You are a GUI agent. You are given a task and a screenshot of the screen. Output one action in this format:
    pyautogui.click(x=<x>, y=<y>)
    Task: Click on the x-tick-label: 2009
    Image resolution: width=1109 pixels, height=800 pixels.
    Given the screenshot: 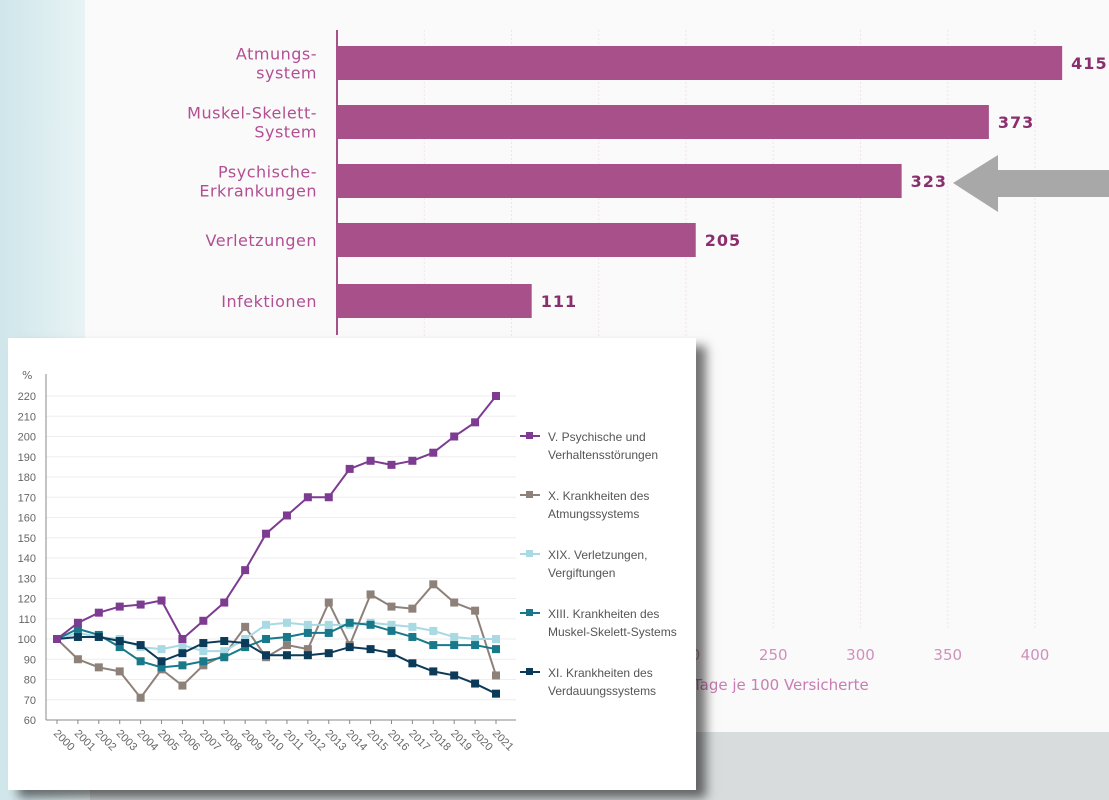 What is the action you would take?
    pyautogui.click(x=252, y=741)
    